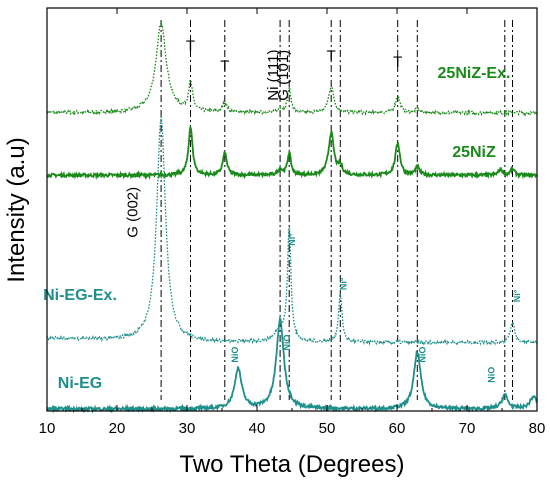 This screenshot has width=550, height=485. Describe the element at coordinates (273, 75) in the screenshot. I see `peak-annotation: Ni (111)` at that location.